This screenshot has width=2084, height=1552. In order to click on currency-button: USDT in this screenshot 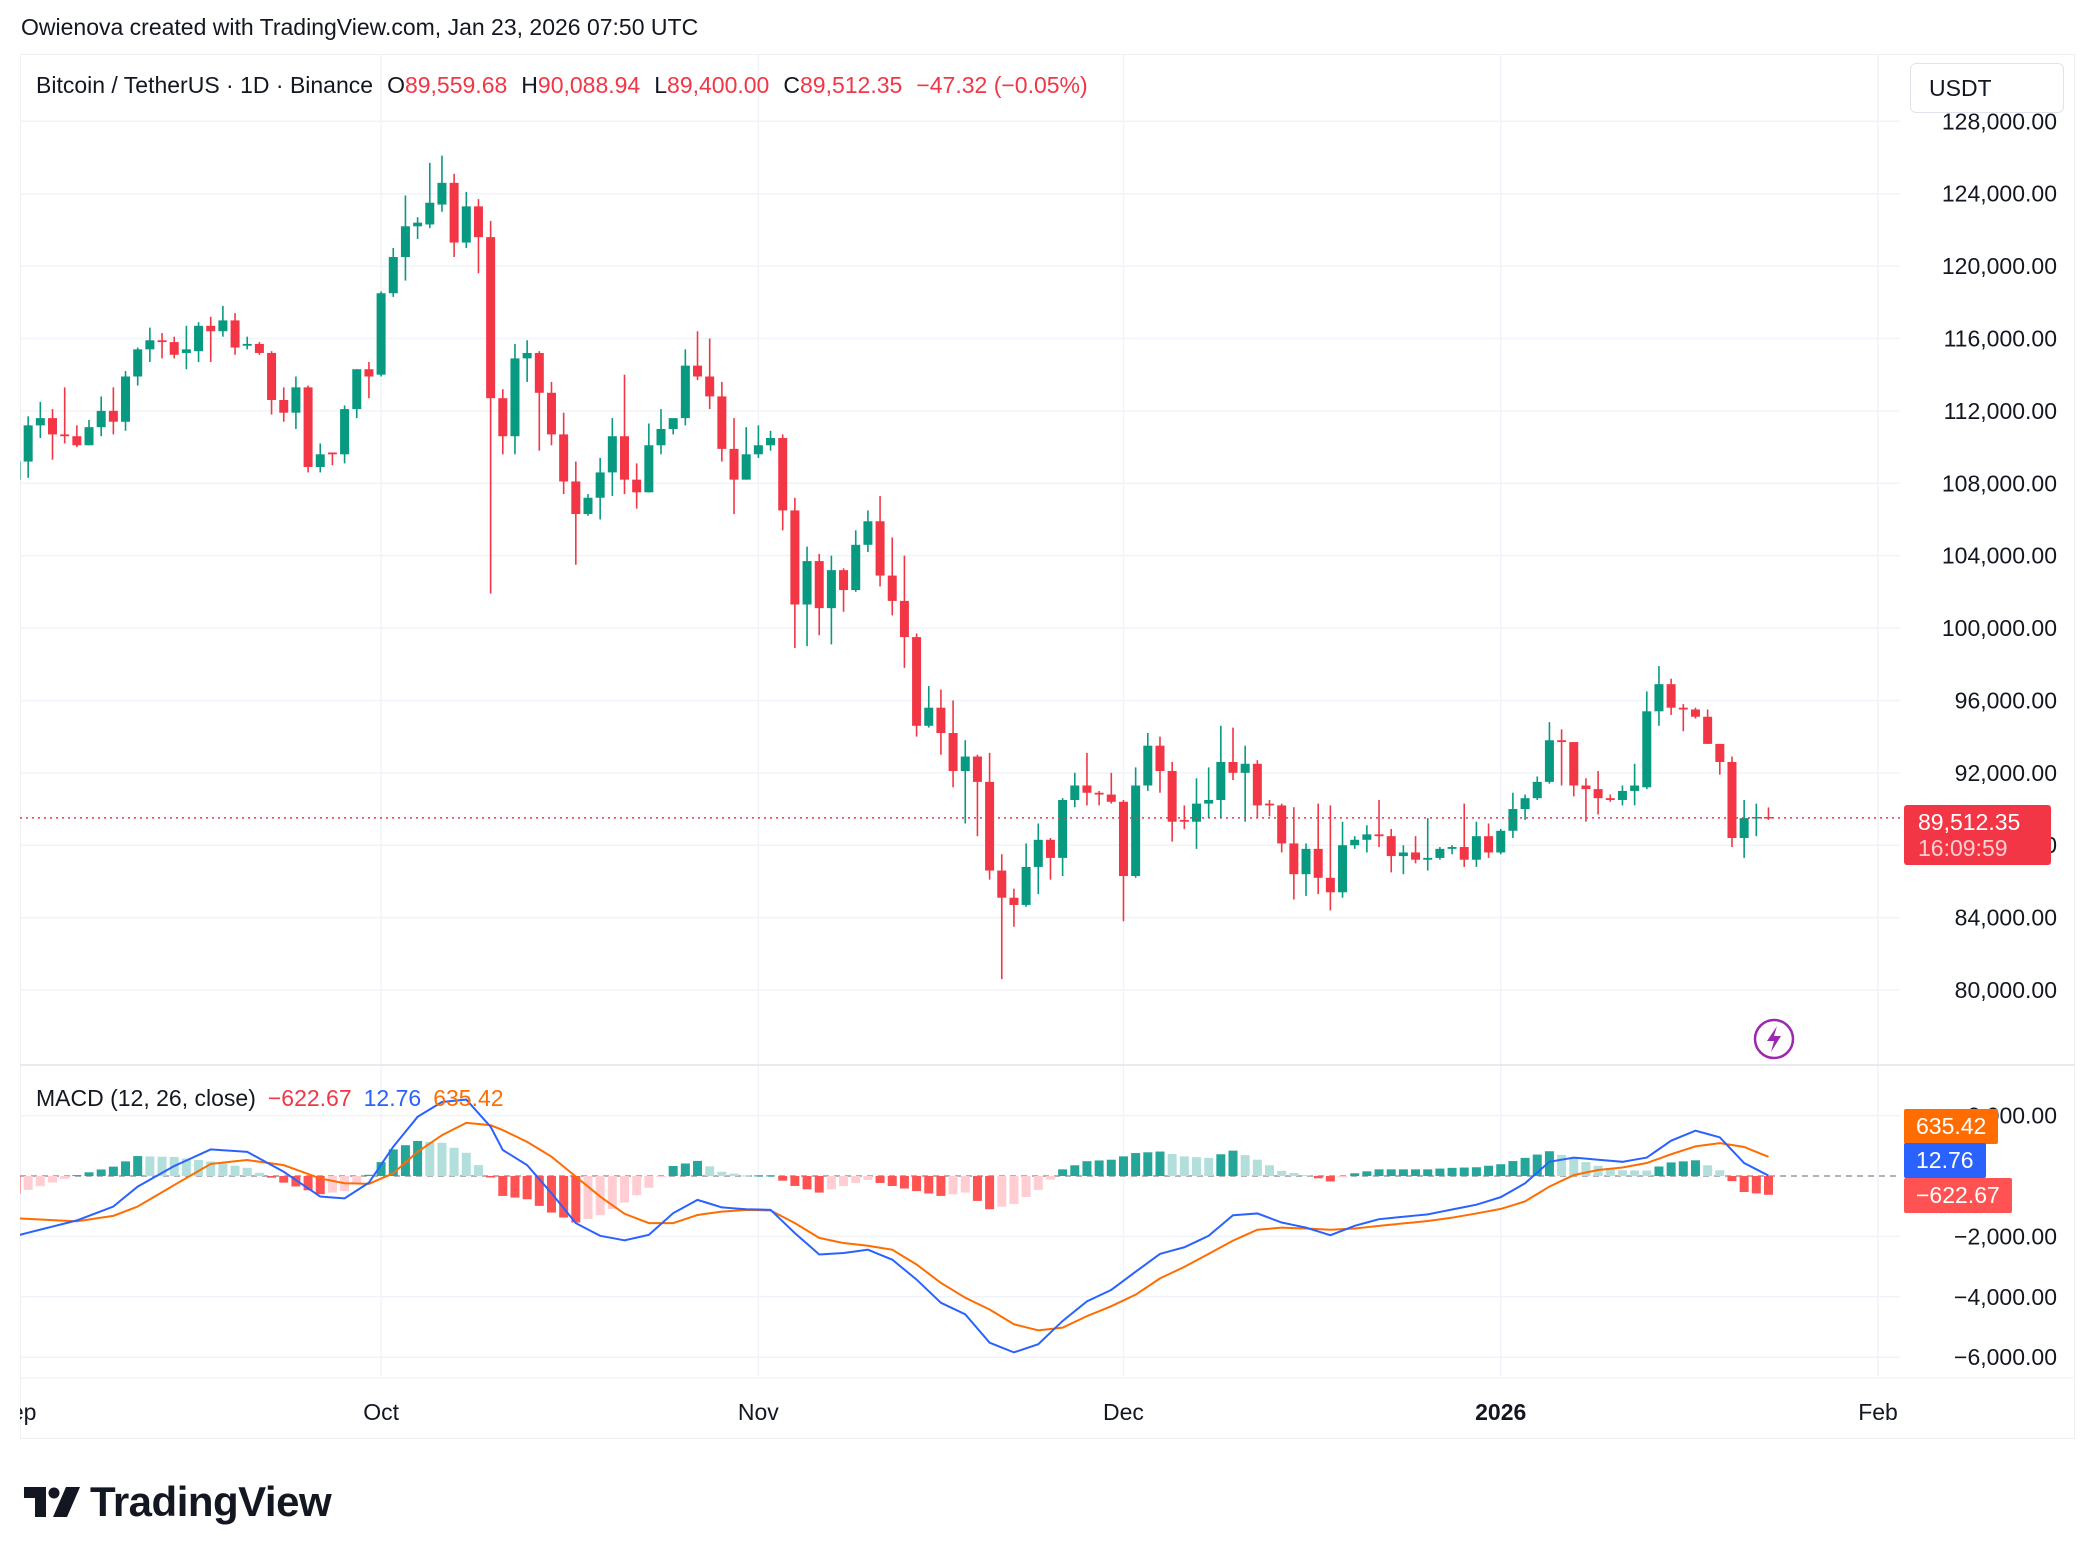, I will do `click(1987, 88)`.